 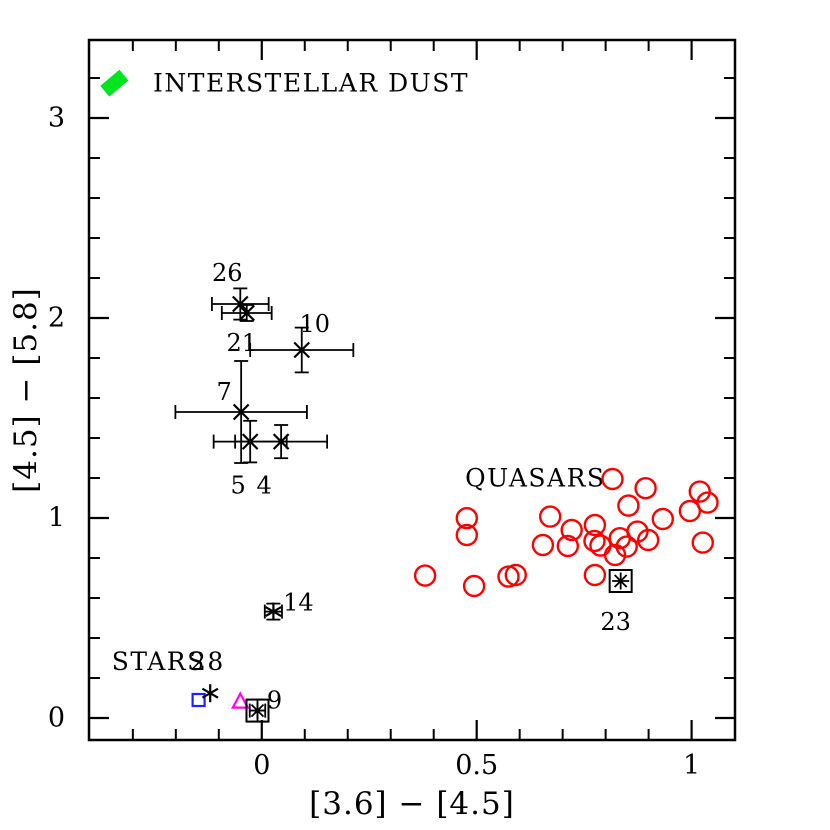 I want to click on dust-diamond-marker, so click(x=114, y=83).